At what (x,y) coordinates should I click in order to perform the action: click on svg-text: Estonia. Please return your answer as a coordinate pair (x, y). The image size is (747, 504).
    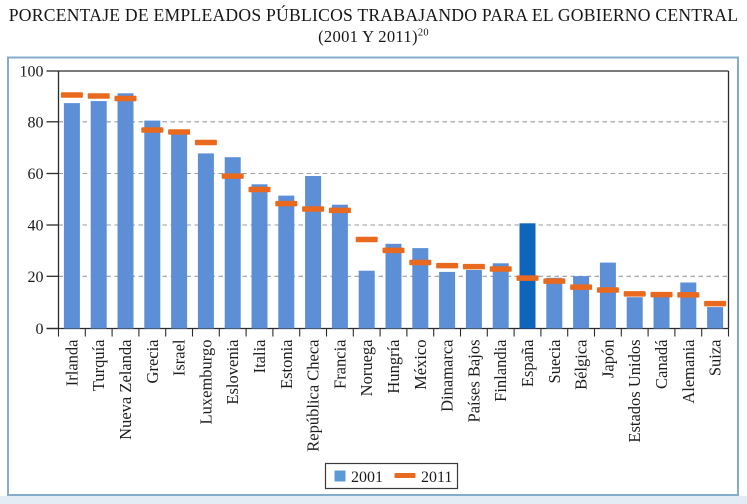
    Looking at the image, I should click on (286, 364).